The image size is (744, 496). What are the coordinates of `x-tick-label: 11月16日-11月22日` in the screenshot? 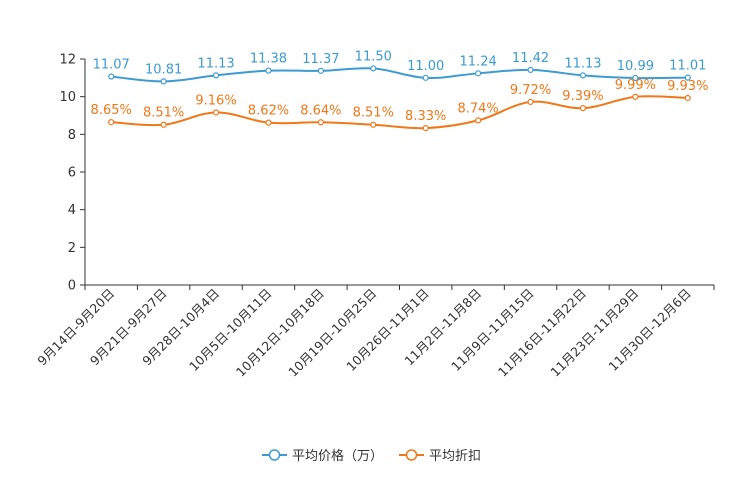 It's located at (542, 333).